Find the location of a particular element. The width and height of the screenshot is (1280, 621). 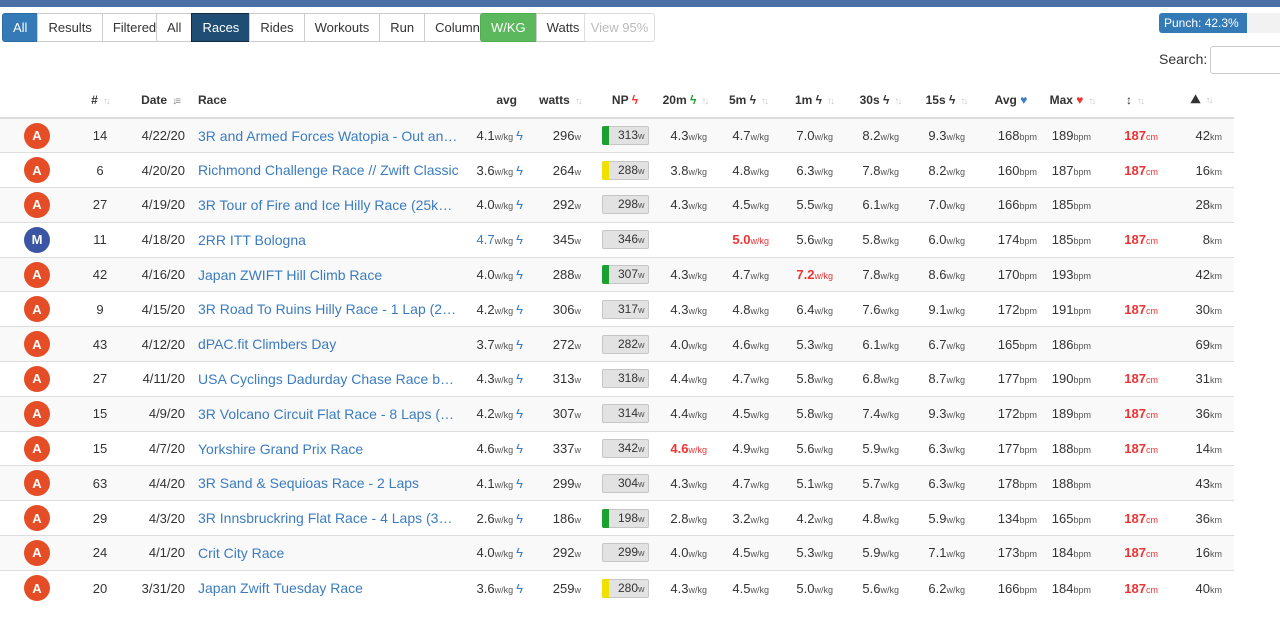

avg-cell: 4.1w/kg ϟ is located at coordinates (496, 135).